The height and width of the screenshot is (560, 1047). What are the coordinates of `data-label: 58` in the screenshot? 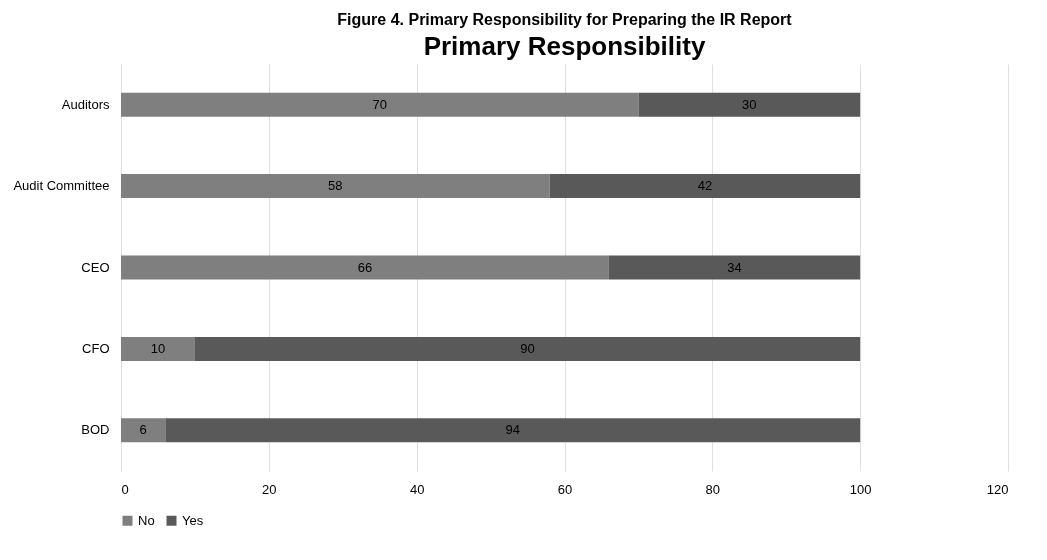 It's located at (335, 186).